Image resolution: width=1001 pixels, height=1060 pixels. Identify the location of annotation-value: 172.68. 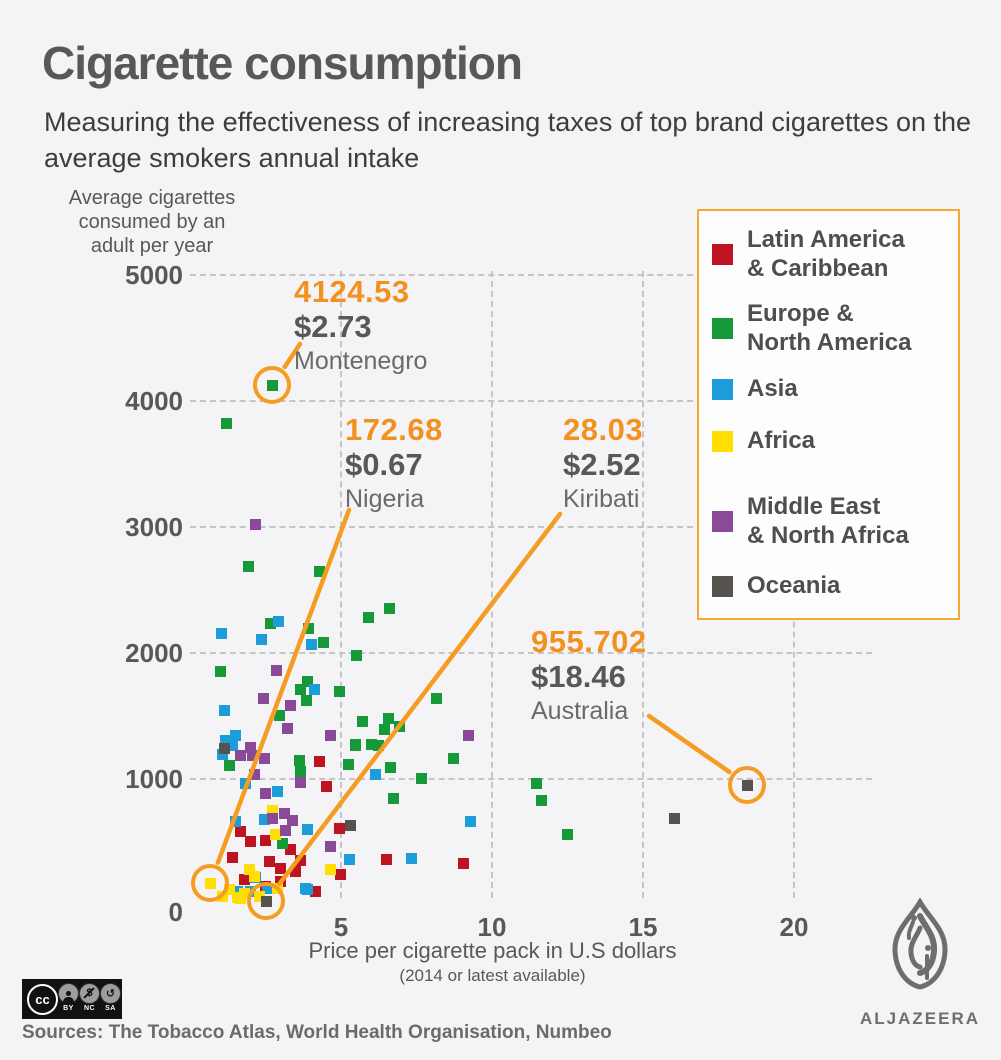
(394, 429).